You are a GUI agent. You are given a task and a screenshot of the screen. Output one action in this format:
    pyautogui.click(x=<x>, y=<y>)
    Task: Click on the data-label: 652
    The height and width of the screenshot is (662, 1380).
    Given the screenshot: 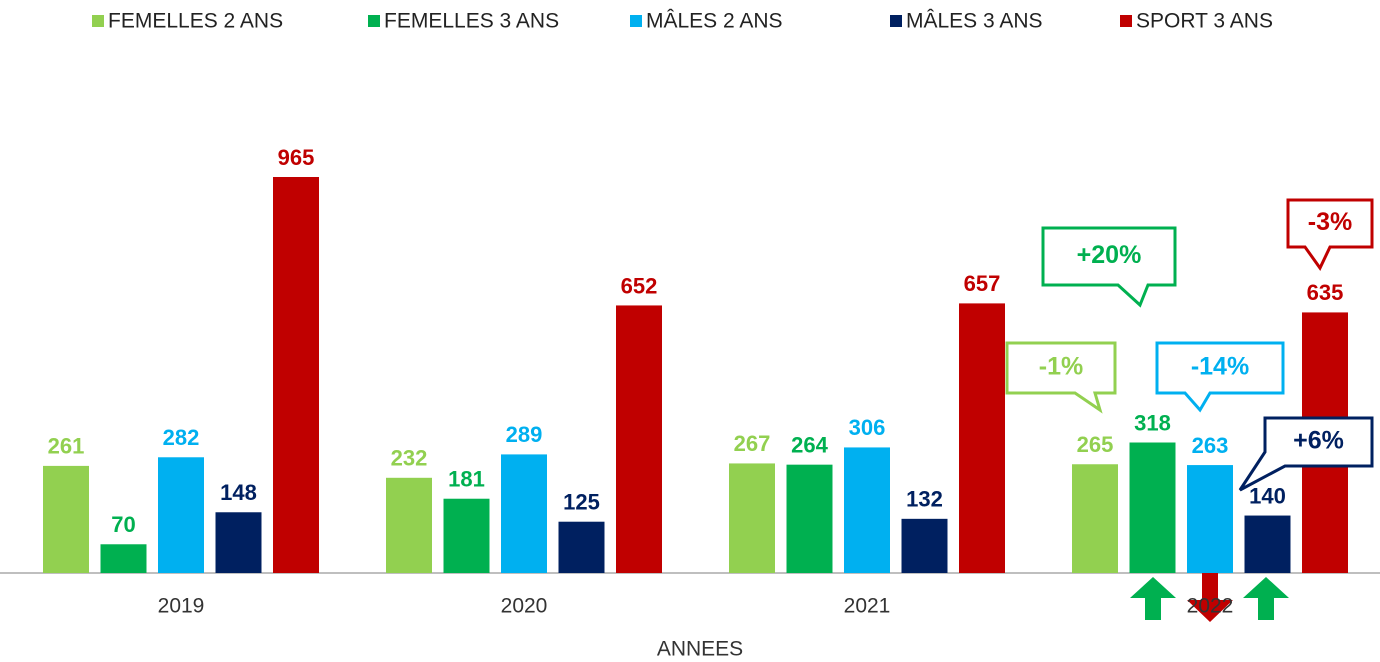 What is the action you would take?
    pyautogui.click(x=639, y=285)
    